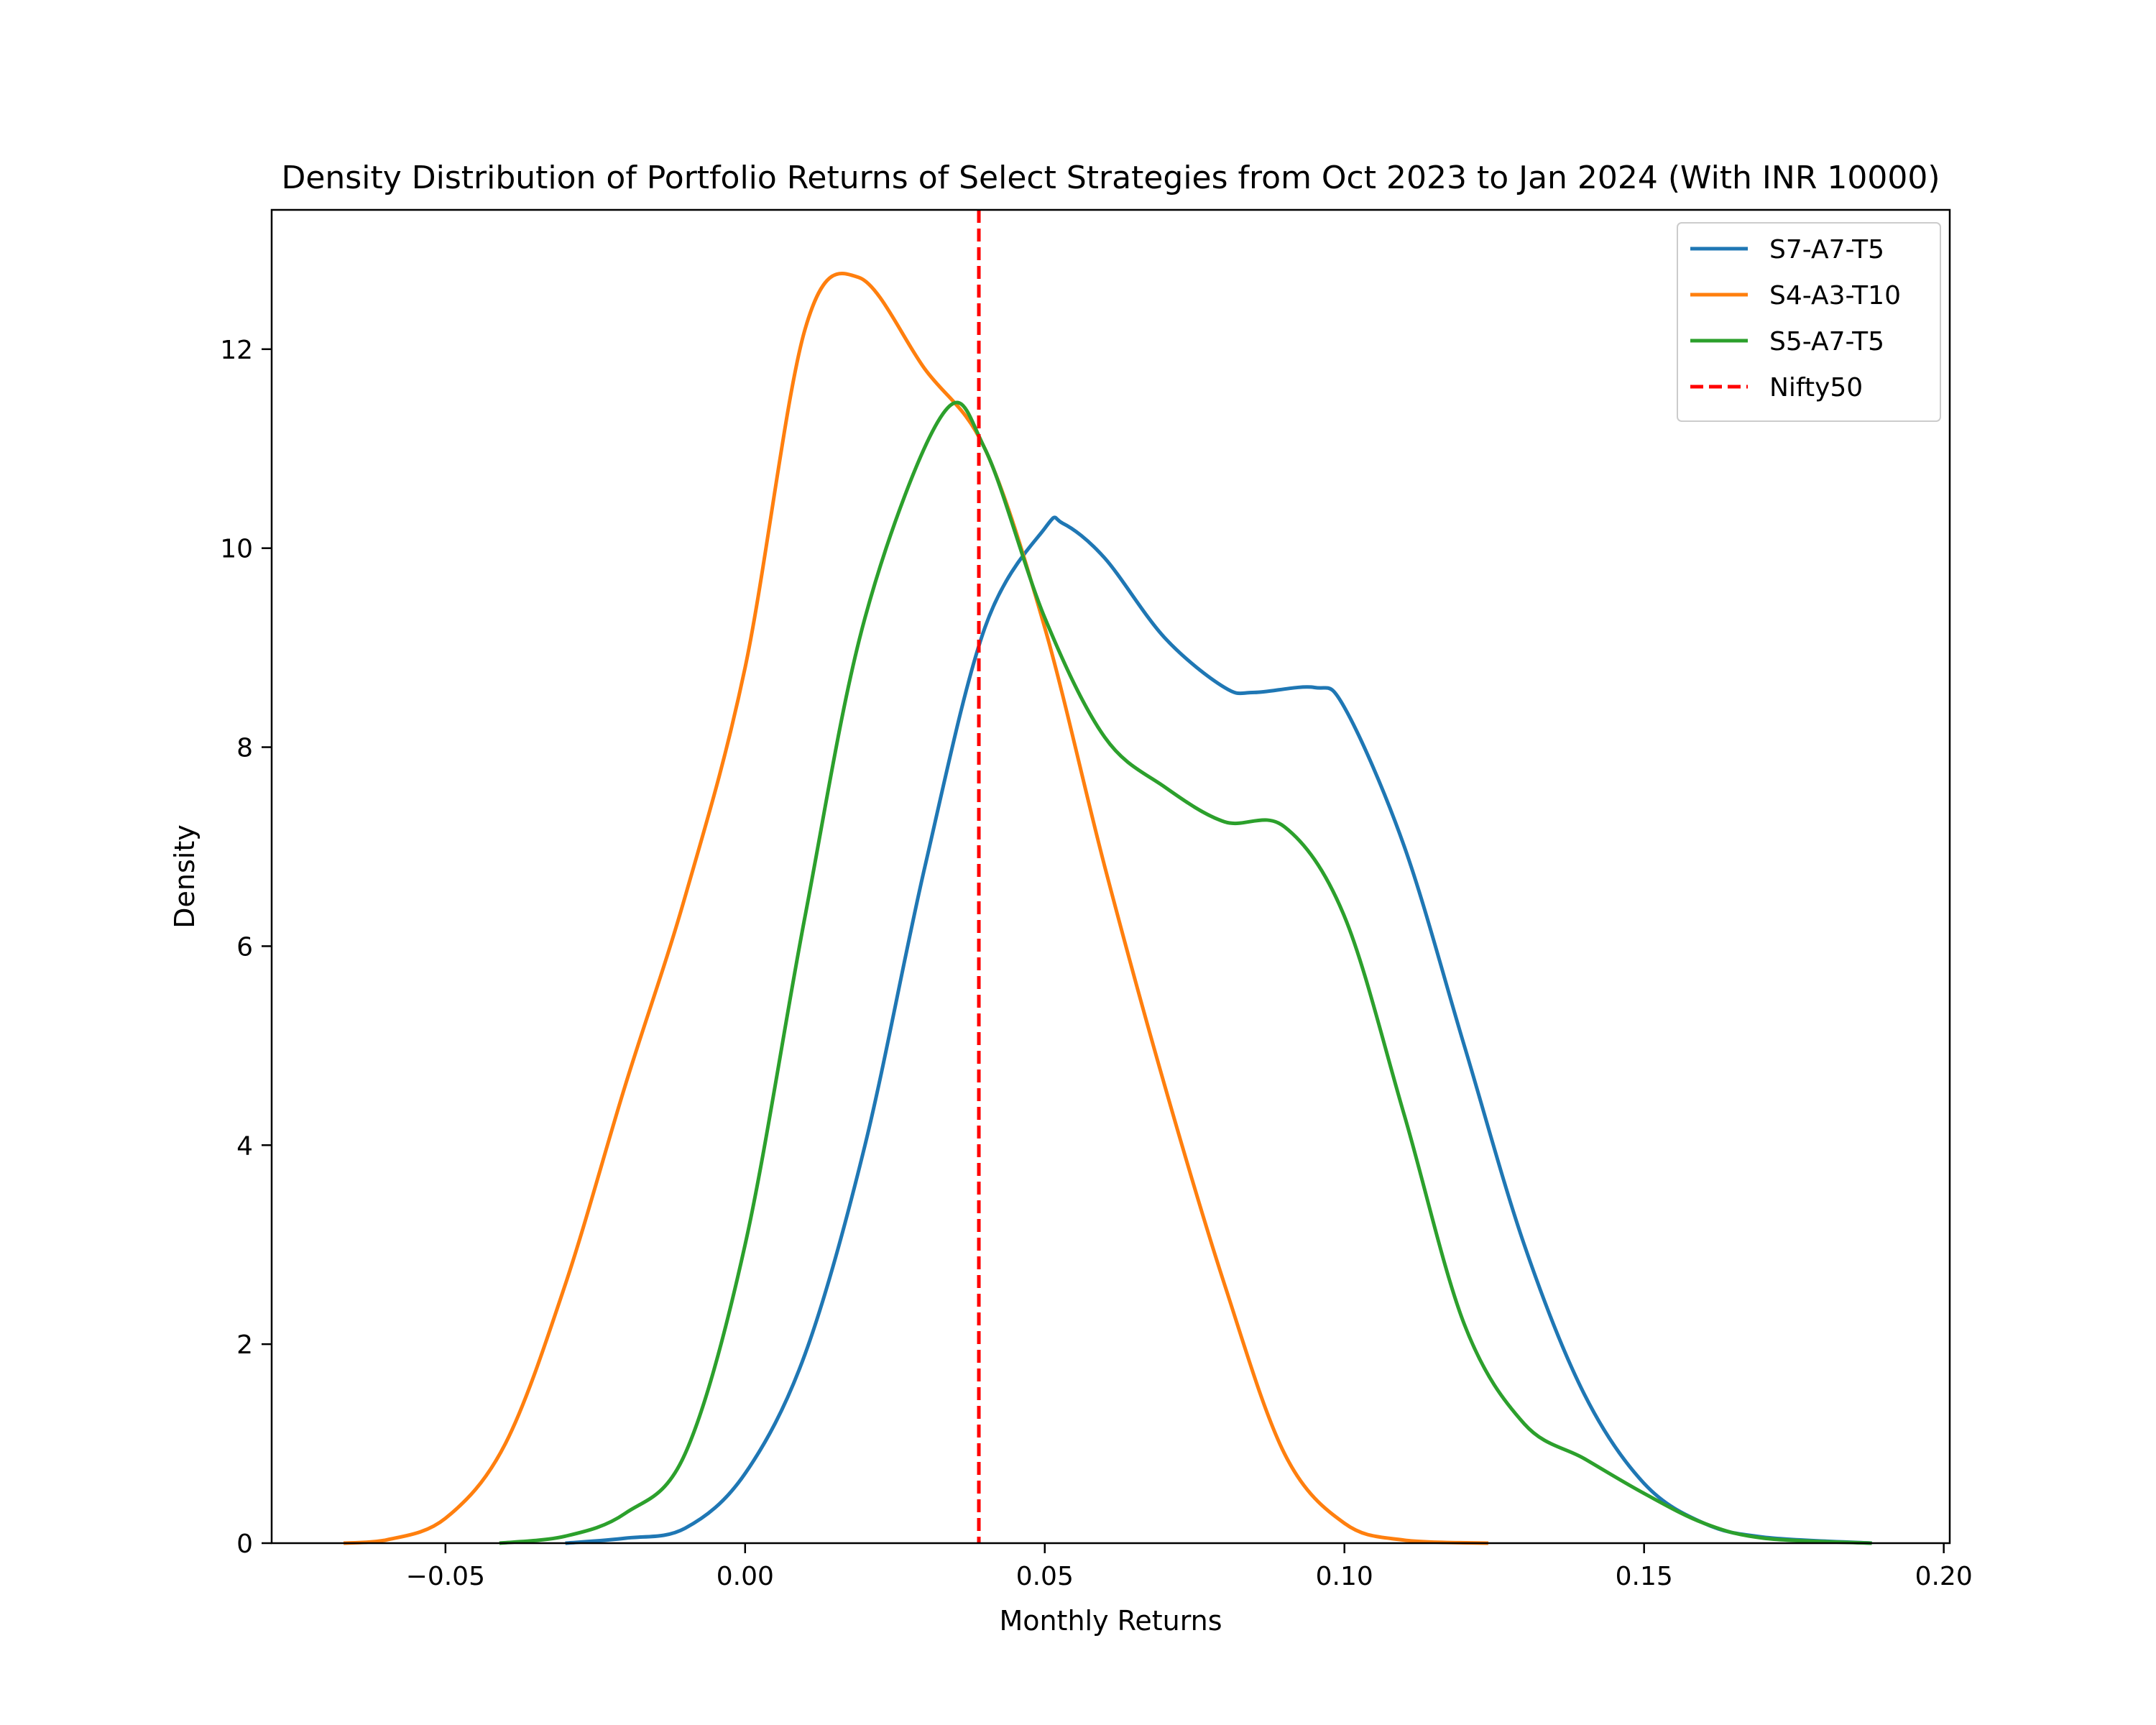  What do you see at coordinates (445, 1576) in the screenshot?
I see `x-tick-label: −0.05` at bounding box center [445, 1576].